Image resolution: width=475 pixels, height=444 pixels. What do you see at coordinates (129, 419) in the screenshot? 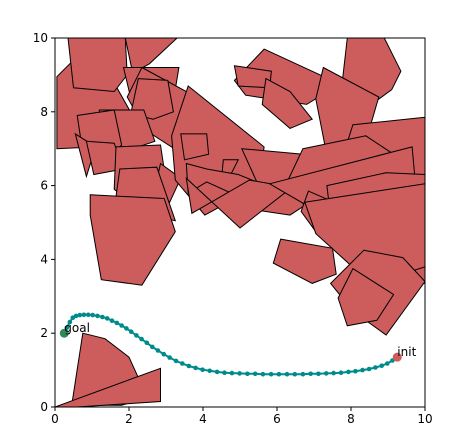
I see `x-tick-label: 2` at bounding box center [129, 419].